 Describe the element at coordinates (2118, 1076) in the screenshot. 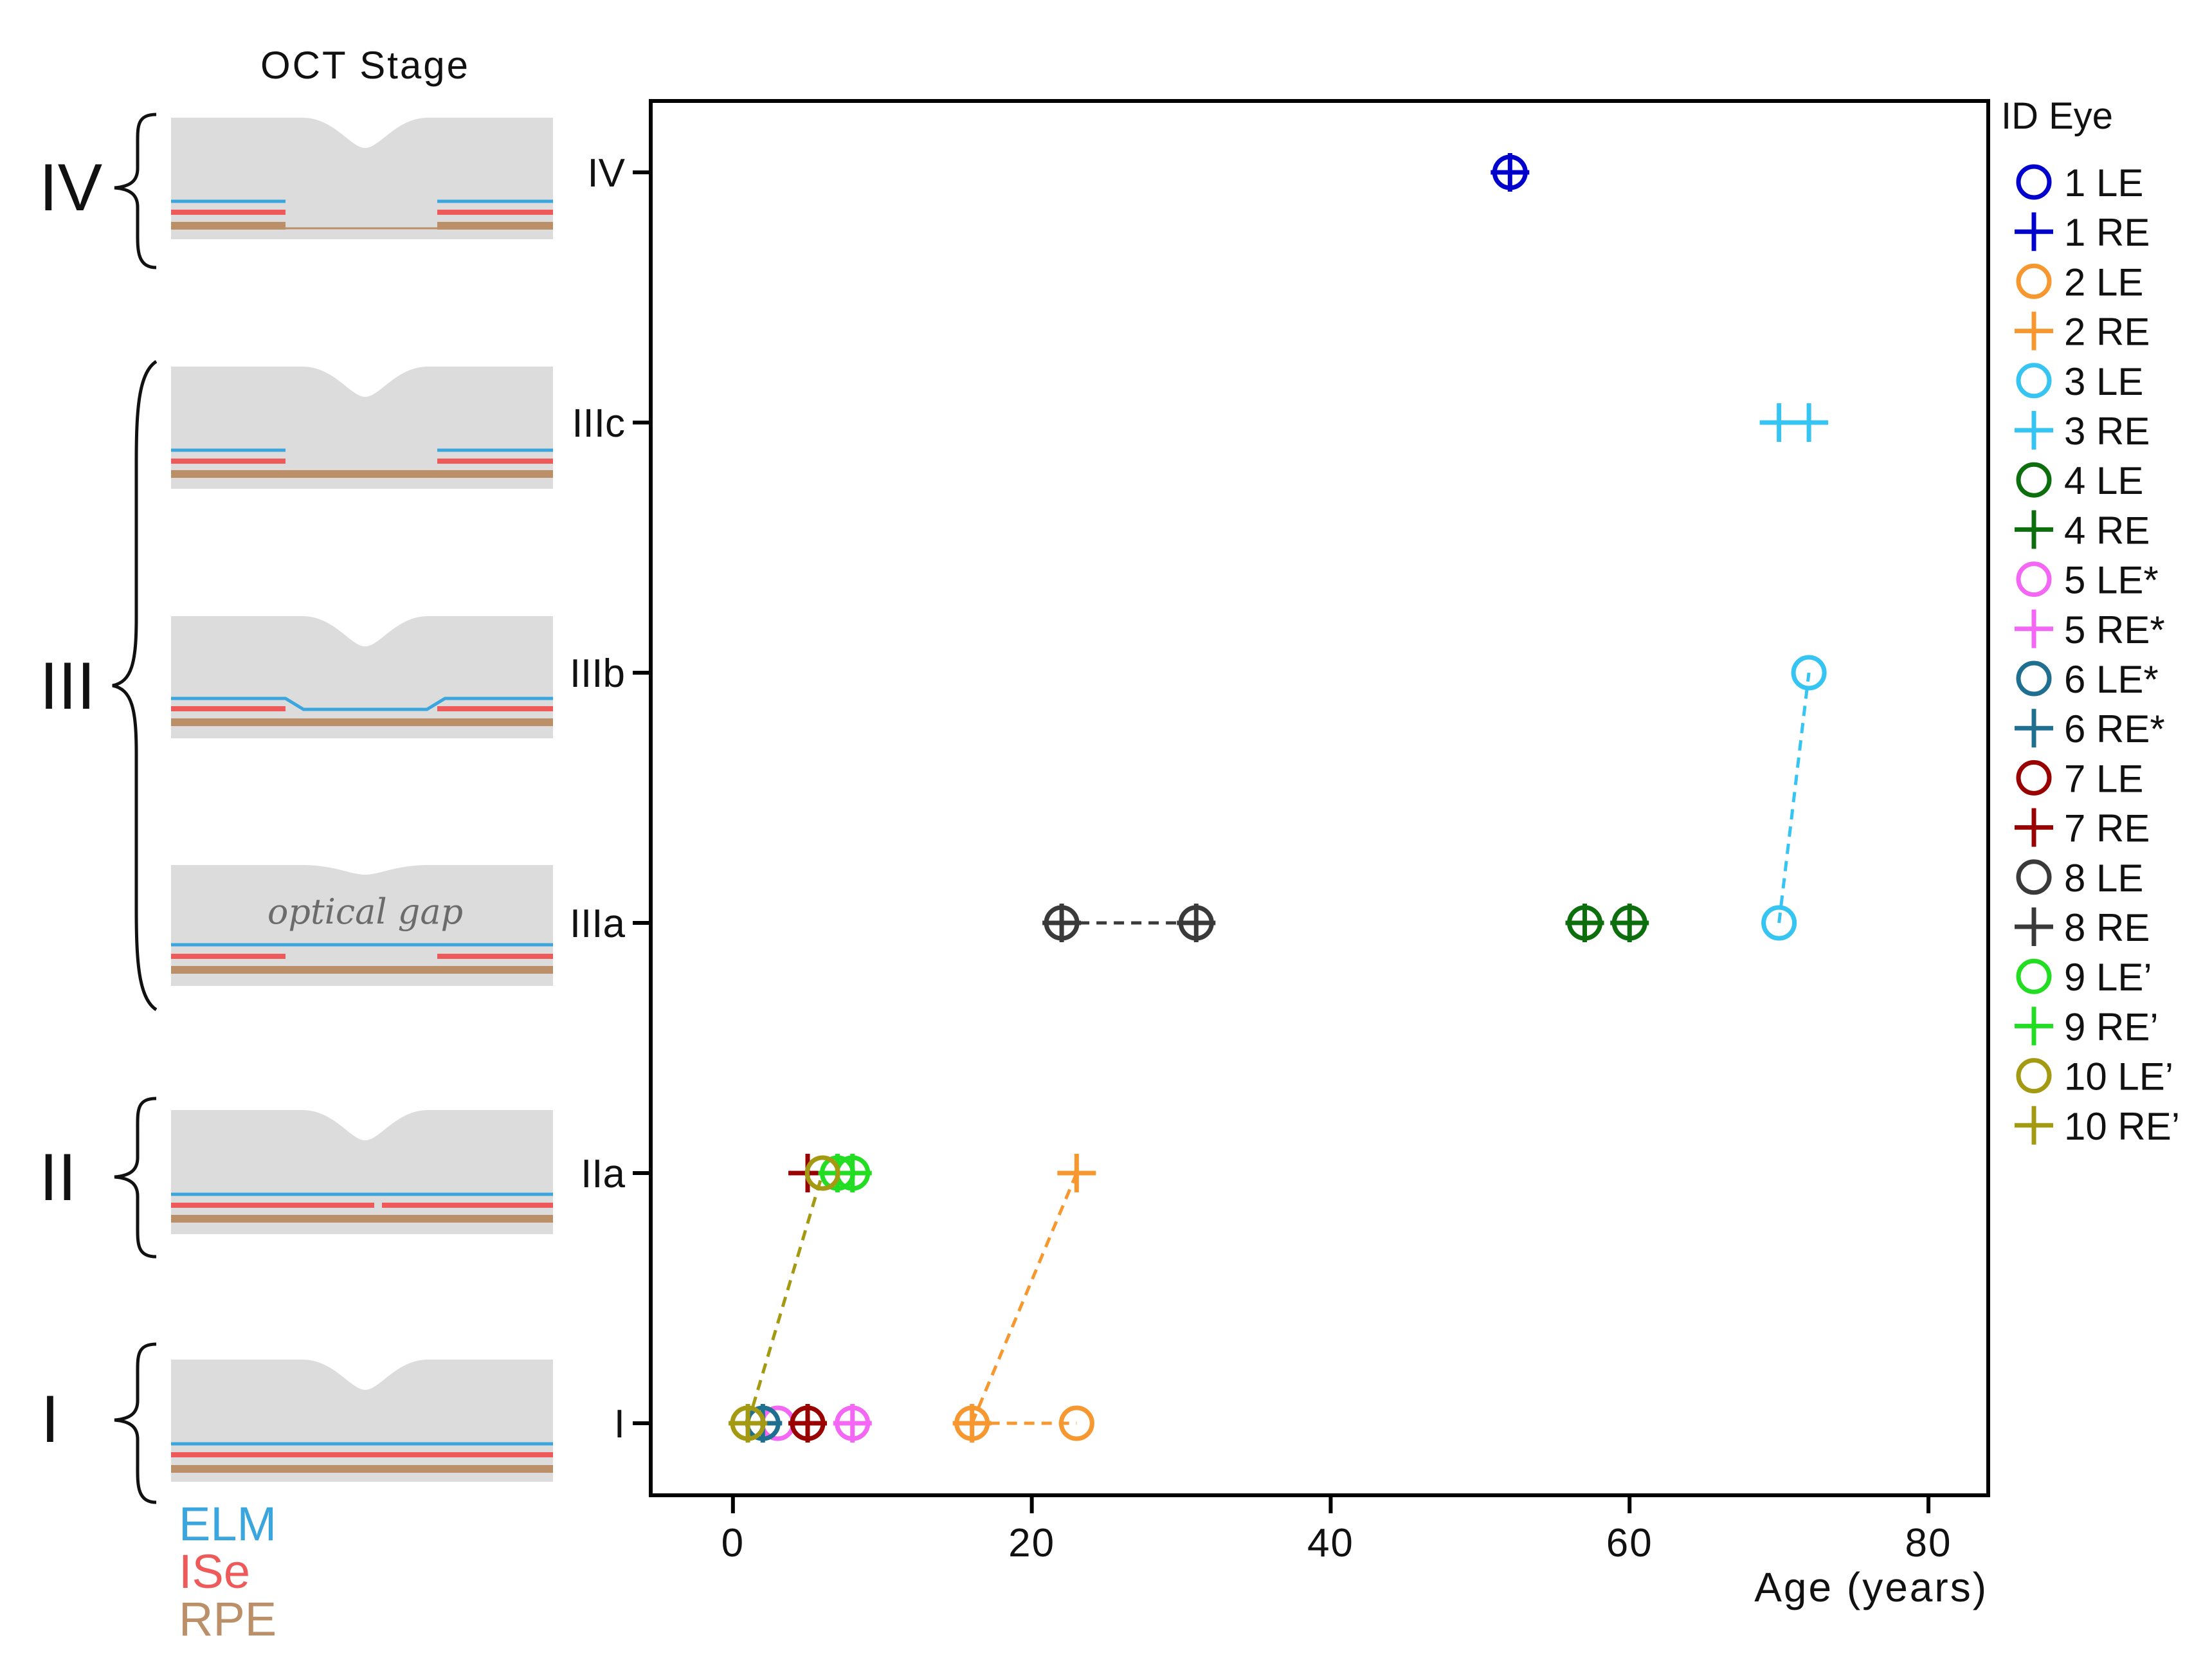

I see `legend-label-19: 10 LE’` at that location.